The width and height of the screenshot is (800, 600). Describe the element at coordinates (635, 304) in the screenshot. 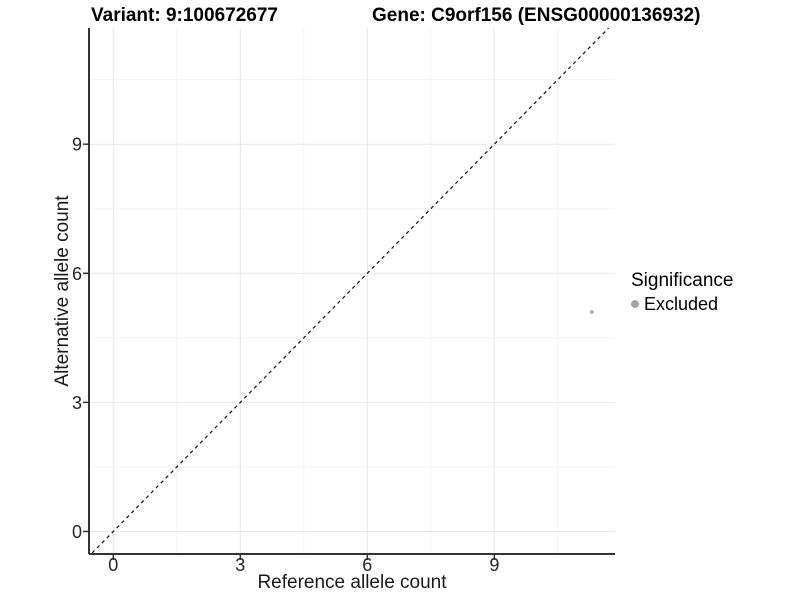

I see `legend-point-icon` at that location.